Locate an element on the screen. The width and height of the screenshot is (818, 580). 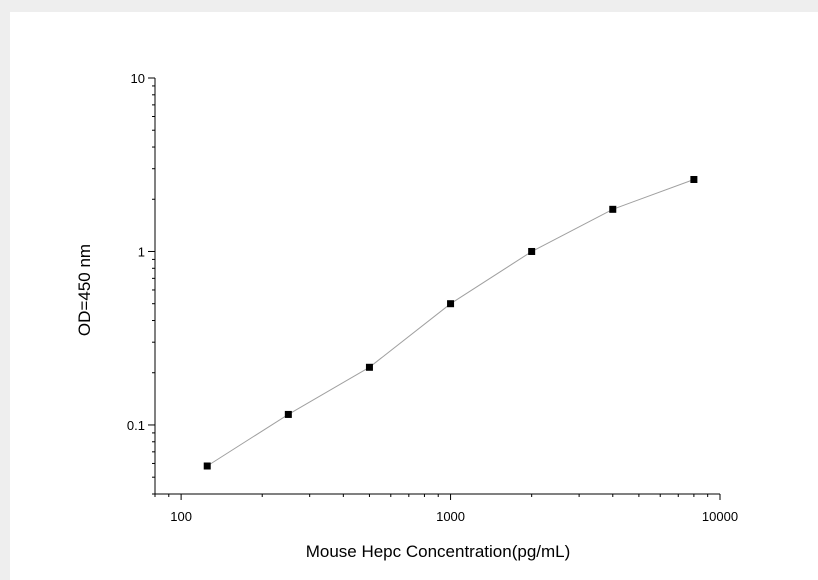
x-tick-label: 1000 is located at coordinates (450, 516).